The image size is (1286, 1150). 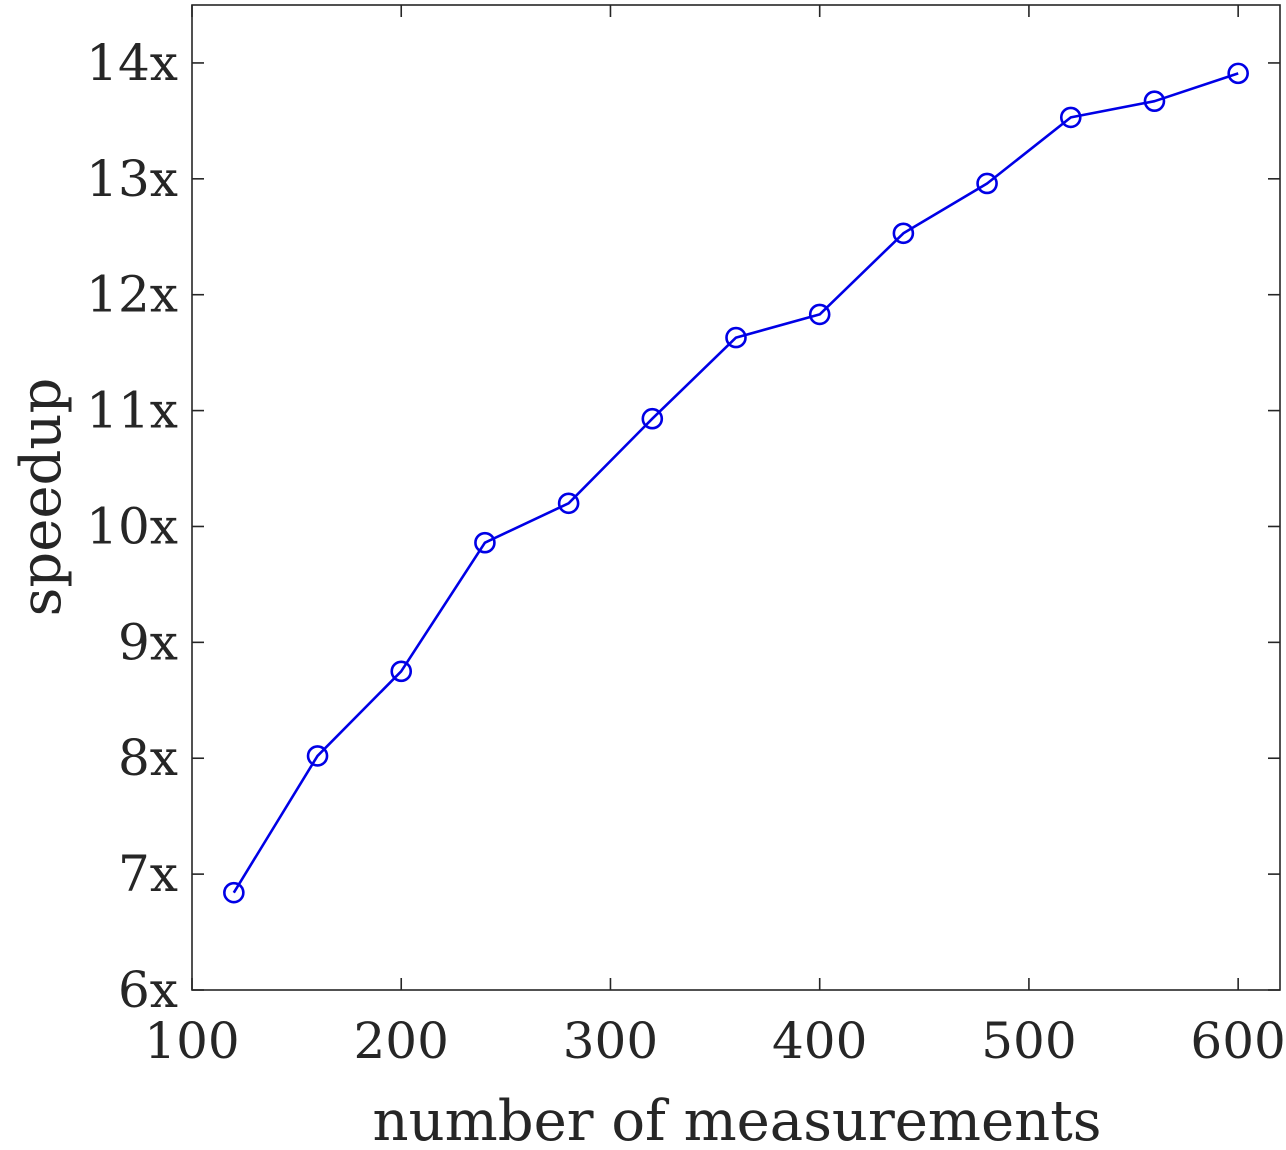 I want to click on y-tick-label: 7x, so click(x=148, y=874).